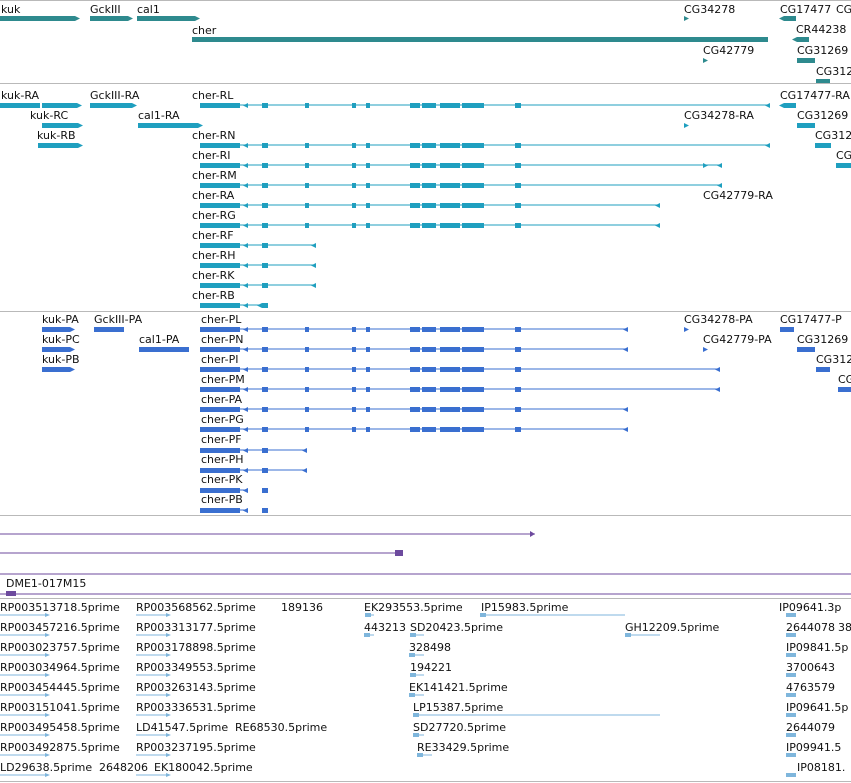 Image resolution: width=851 pixels, height=783 pixels. What do you see at coordinates (196, 647) in the screenshot?
I see `est-label: RP003178898.5prime` at bounding box center [196, 647].